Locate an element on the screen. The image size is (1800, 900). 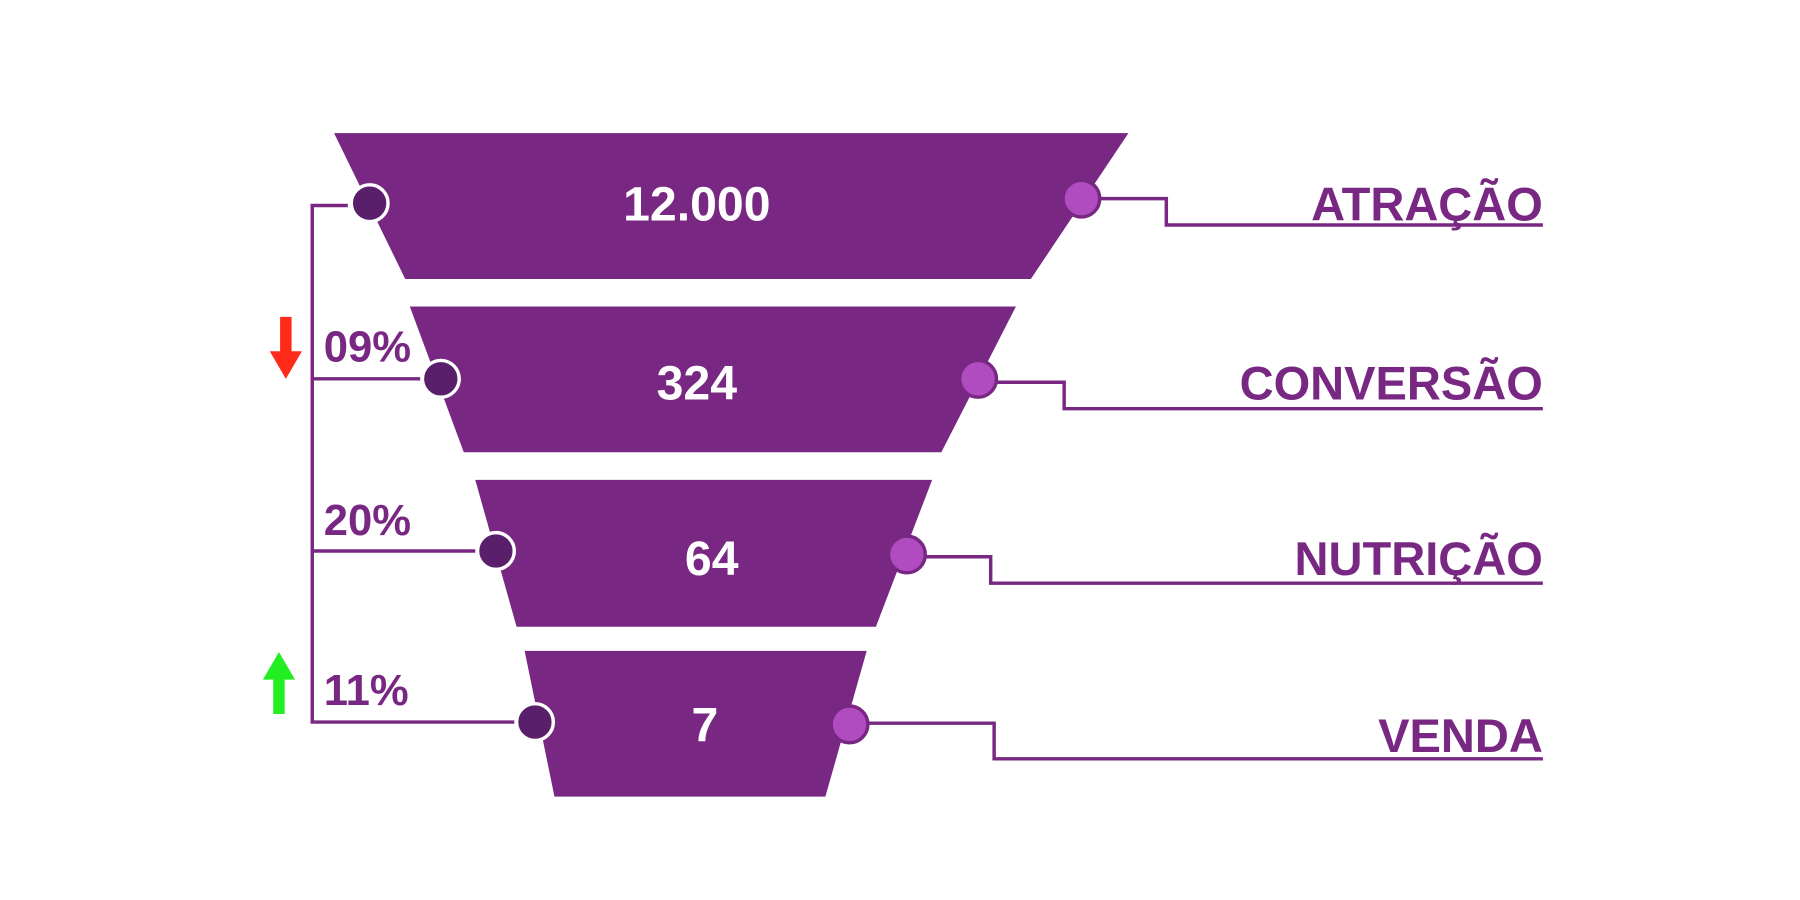
stage-label: CONVERSÃO is located at coordinates (1391, 382).